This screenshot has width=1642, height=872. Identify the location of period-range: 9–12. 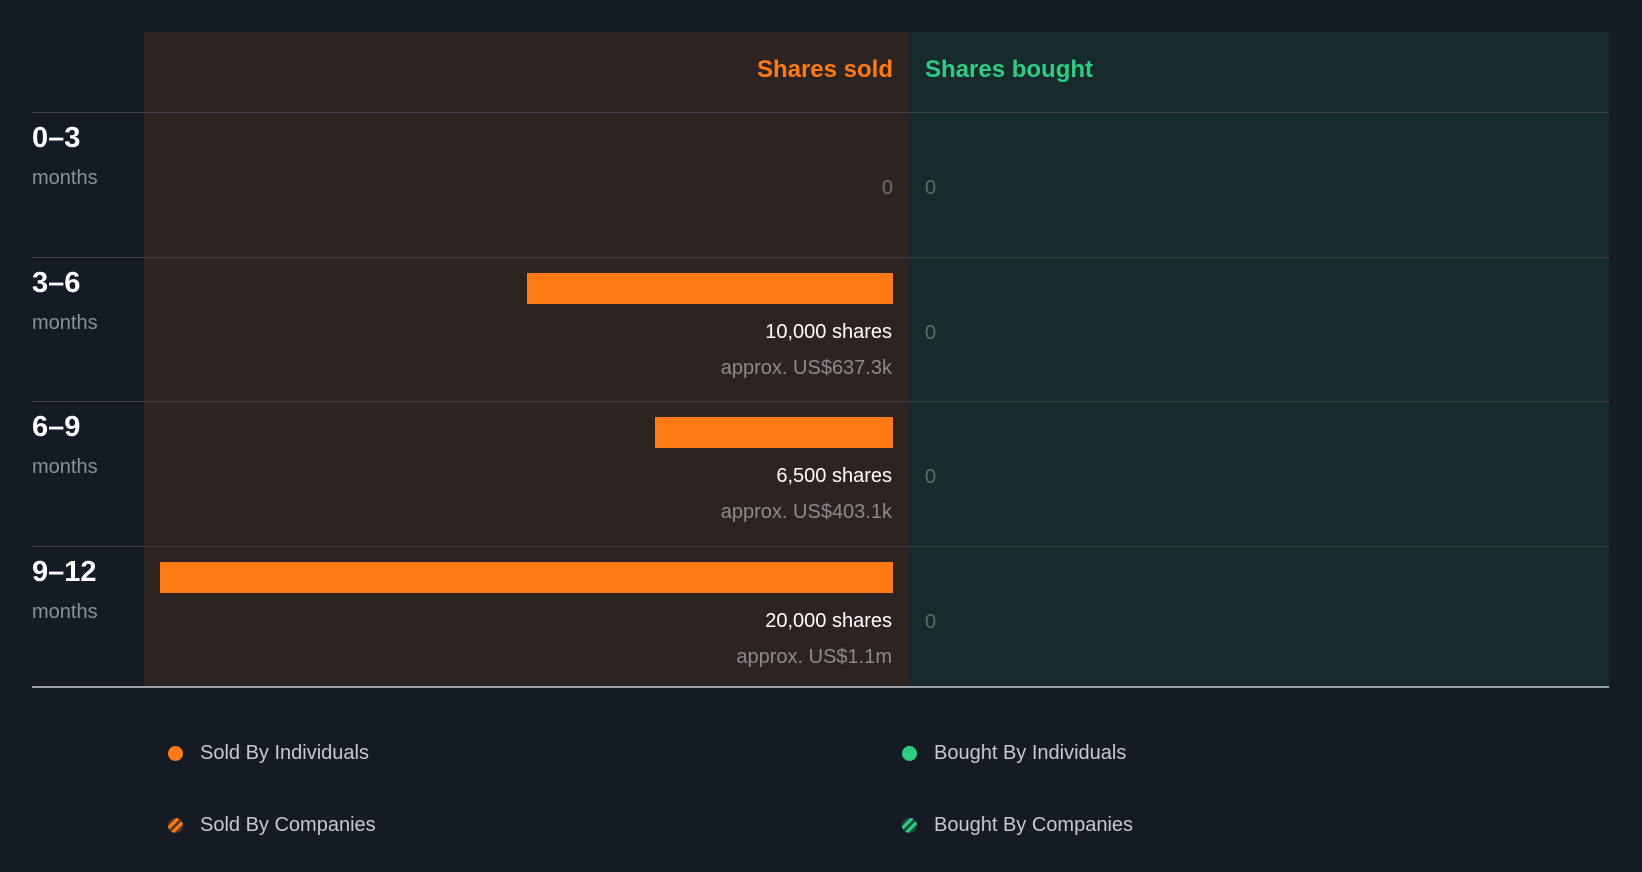
(64, 571).